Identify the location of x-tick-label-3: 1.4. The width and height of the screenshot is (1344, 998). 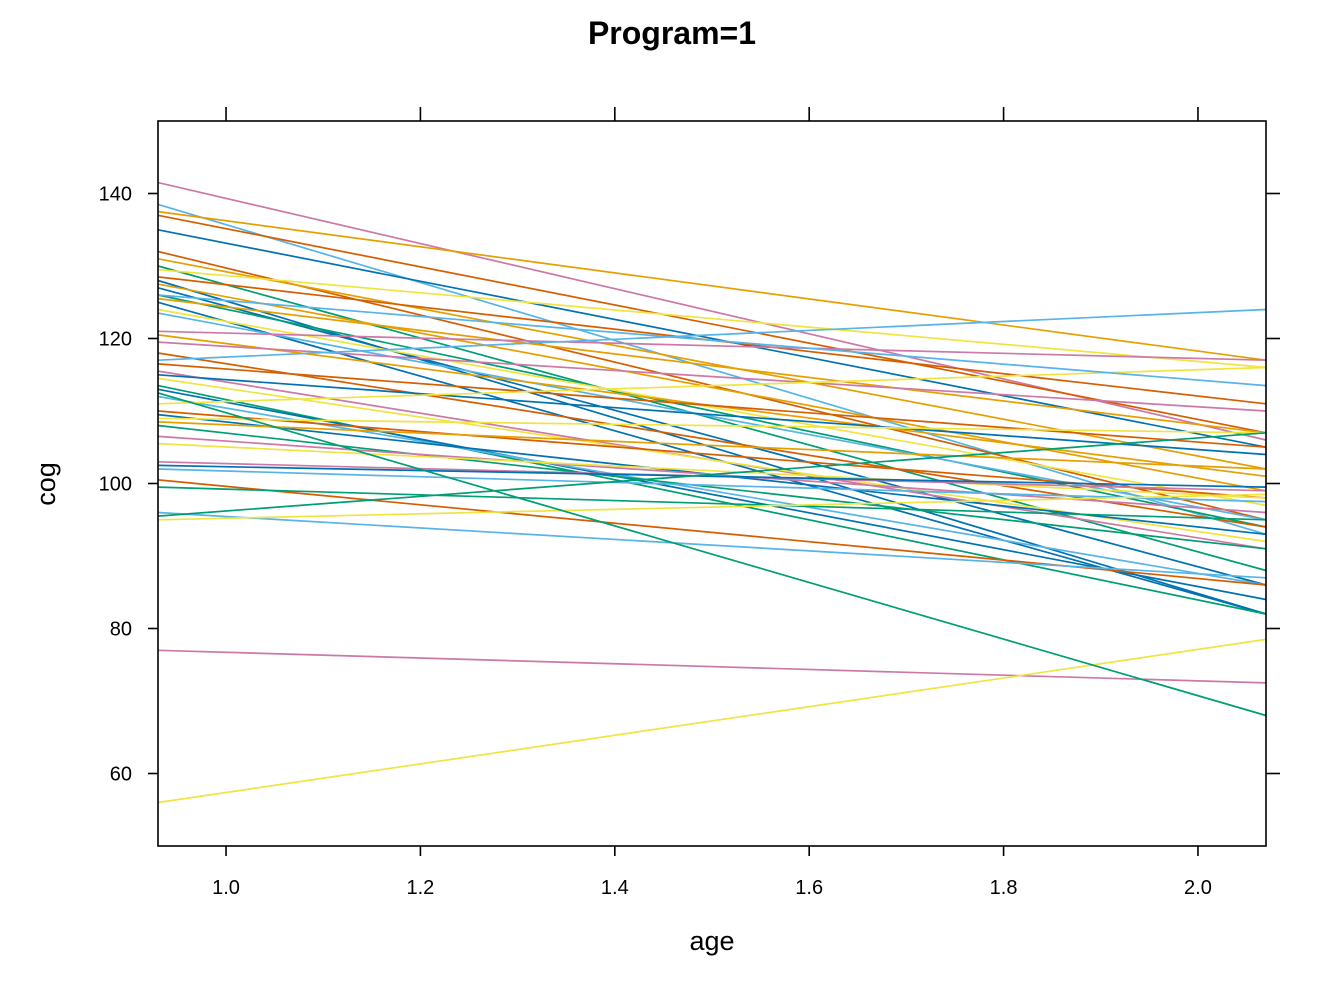
(615, 888).